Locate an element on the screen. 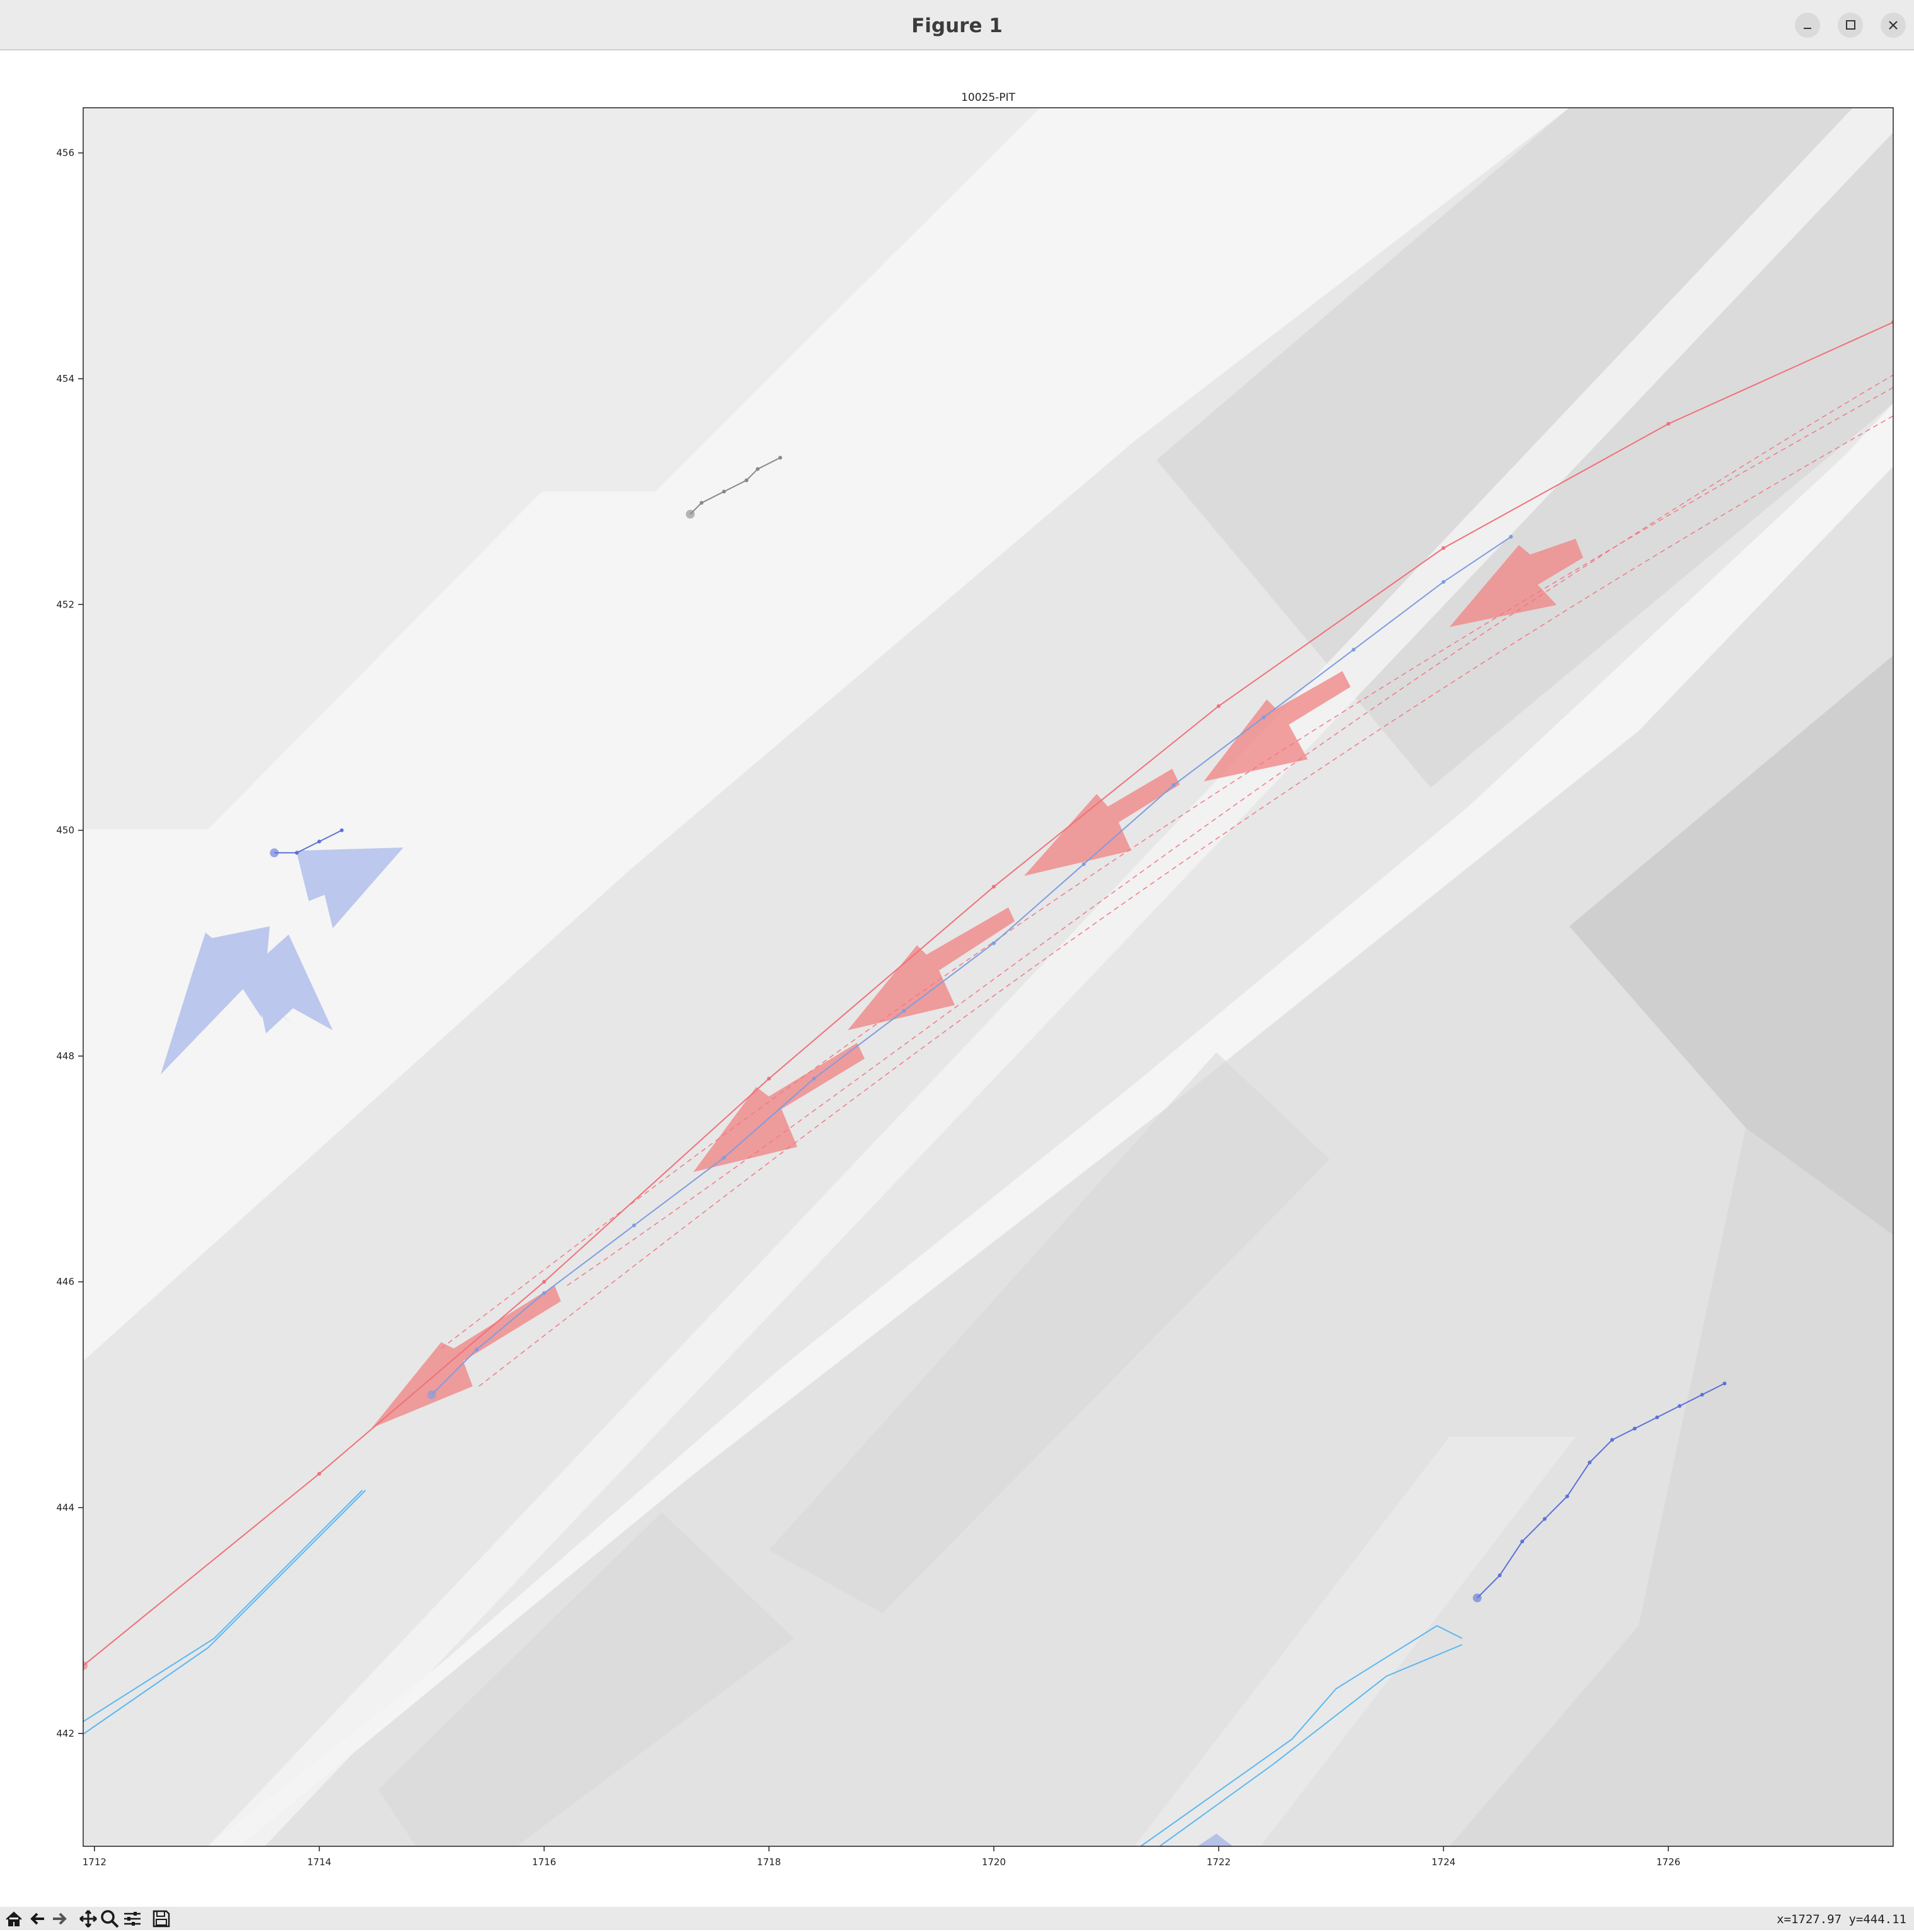 This screenshot has height=1932, width=1914. close-icon is located at coordinates (1893, 25).